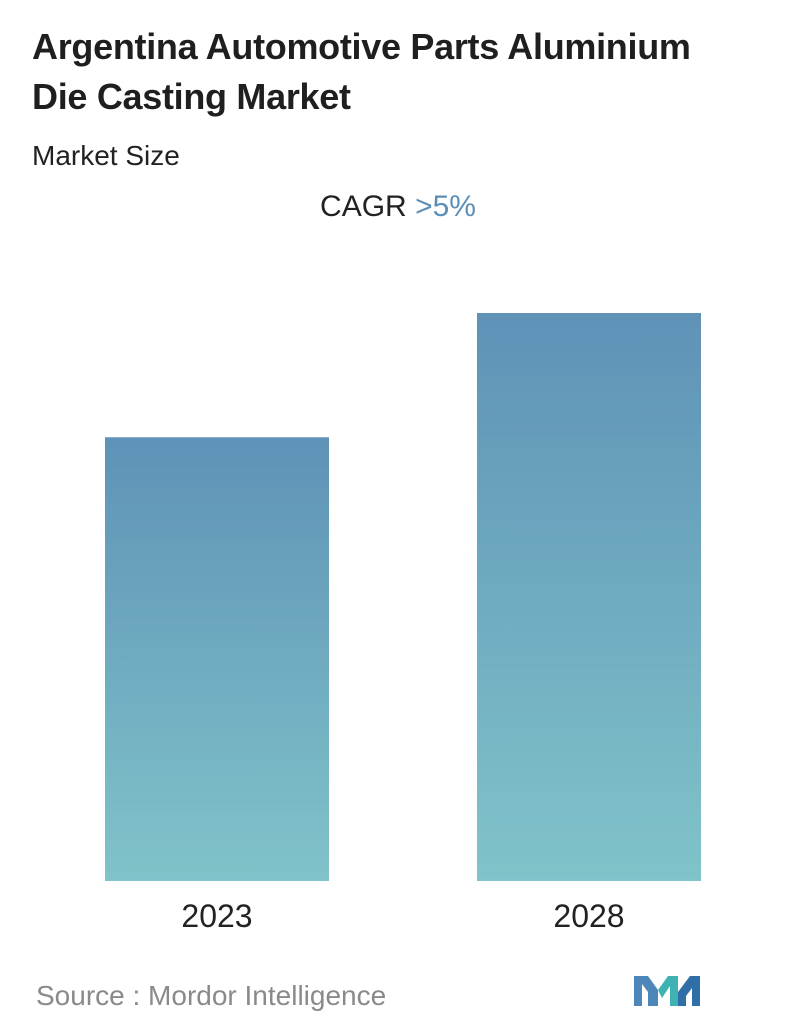  What do you see at coordinates (445, 206) in the screenshot?
I see `cagr-value: >5%` at bounding box center [445, 206].